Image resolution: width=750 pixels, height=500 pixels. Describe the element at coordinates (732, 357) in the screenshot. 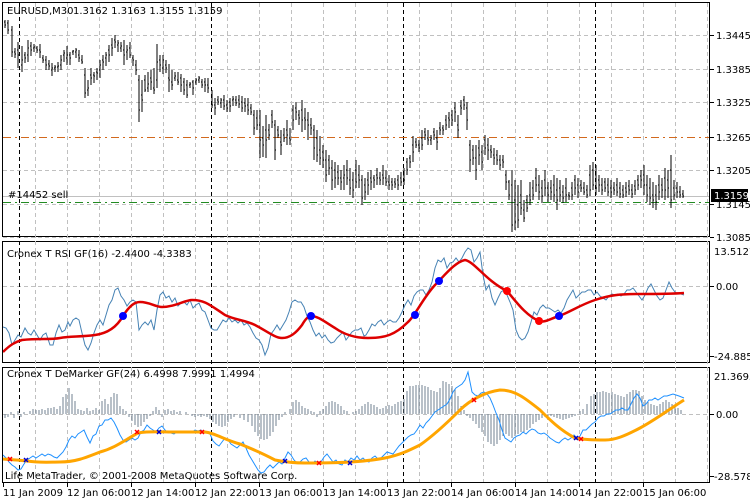

I see `rsi-axis-min: -24.885` at that location.